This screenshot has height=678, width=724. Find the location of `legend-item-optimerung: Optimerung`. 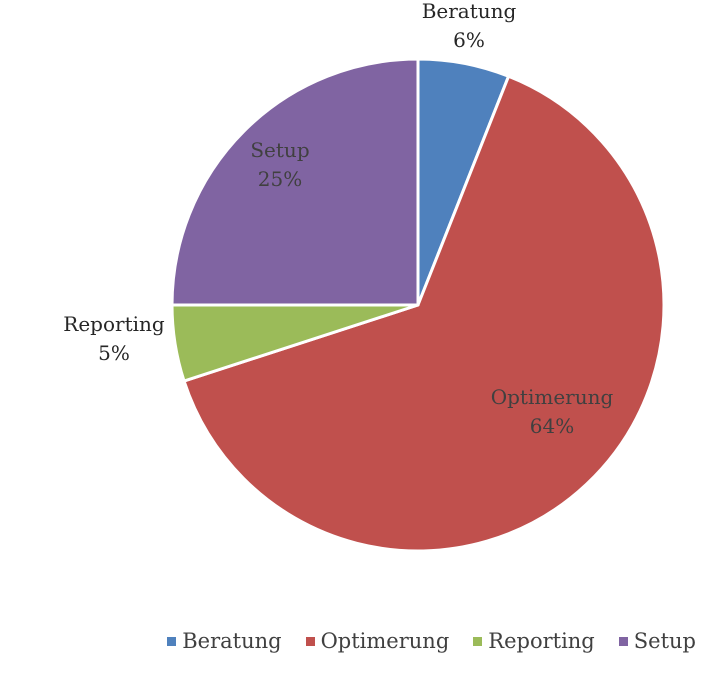

legend-item-optimerung: Optimerung is located at coordinates (377, 641).